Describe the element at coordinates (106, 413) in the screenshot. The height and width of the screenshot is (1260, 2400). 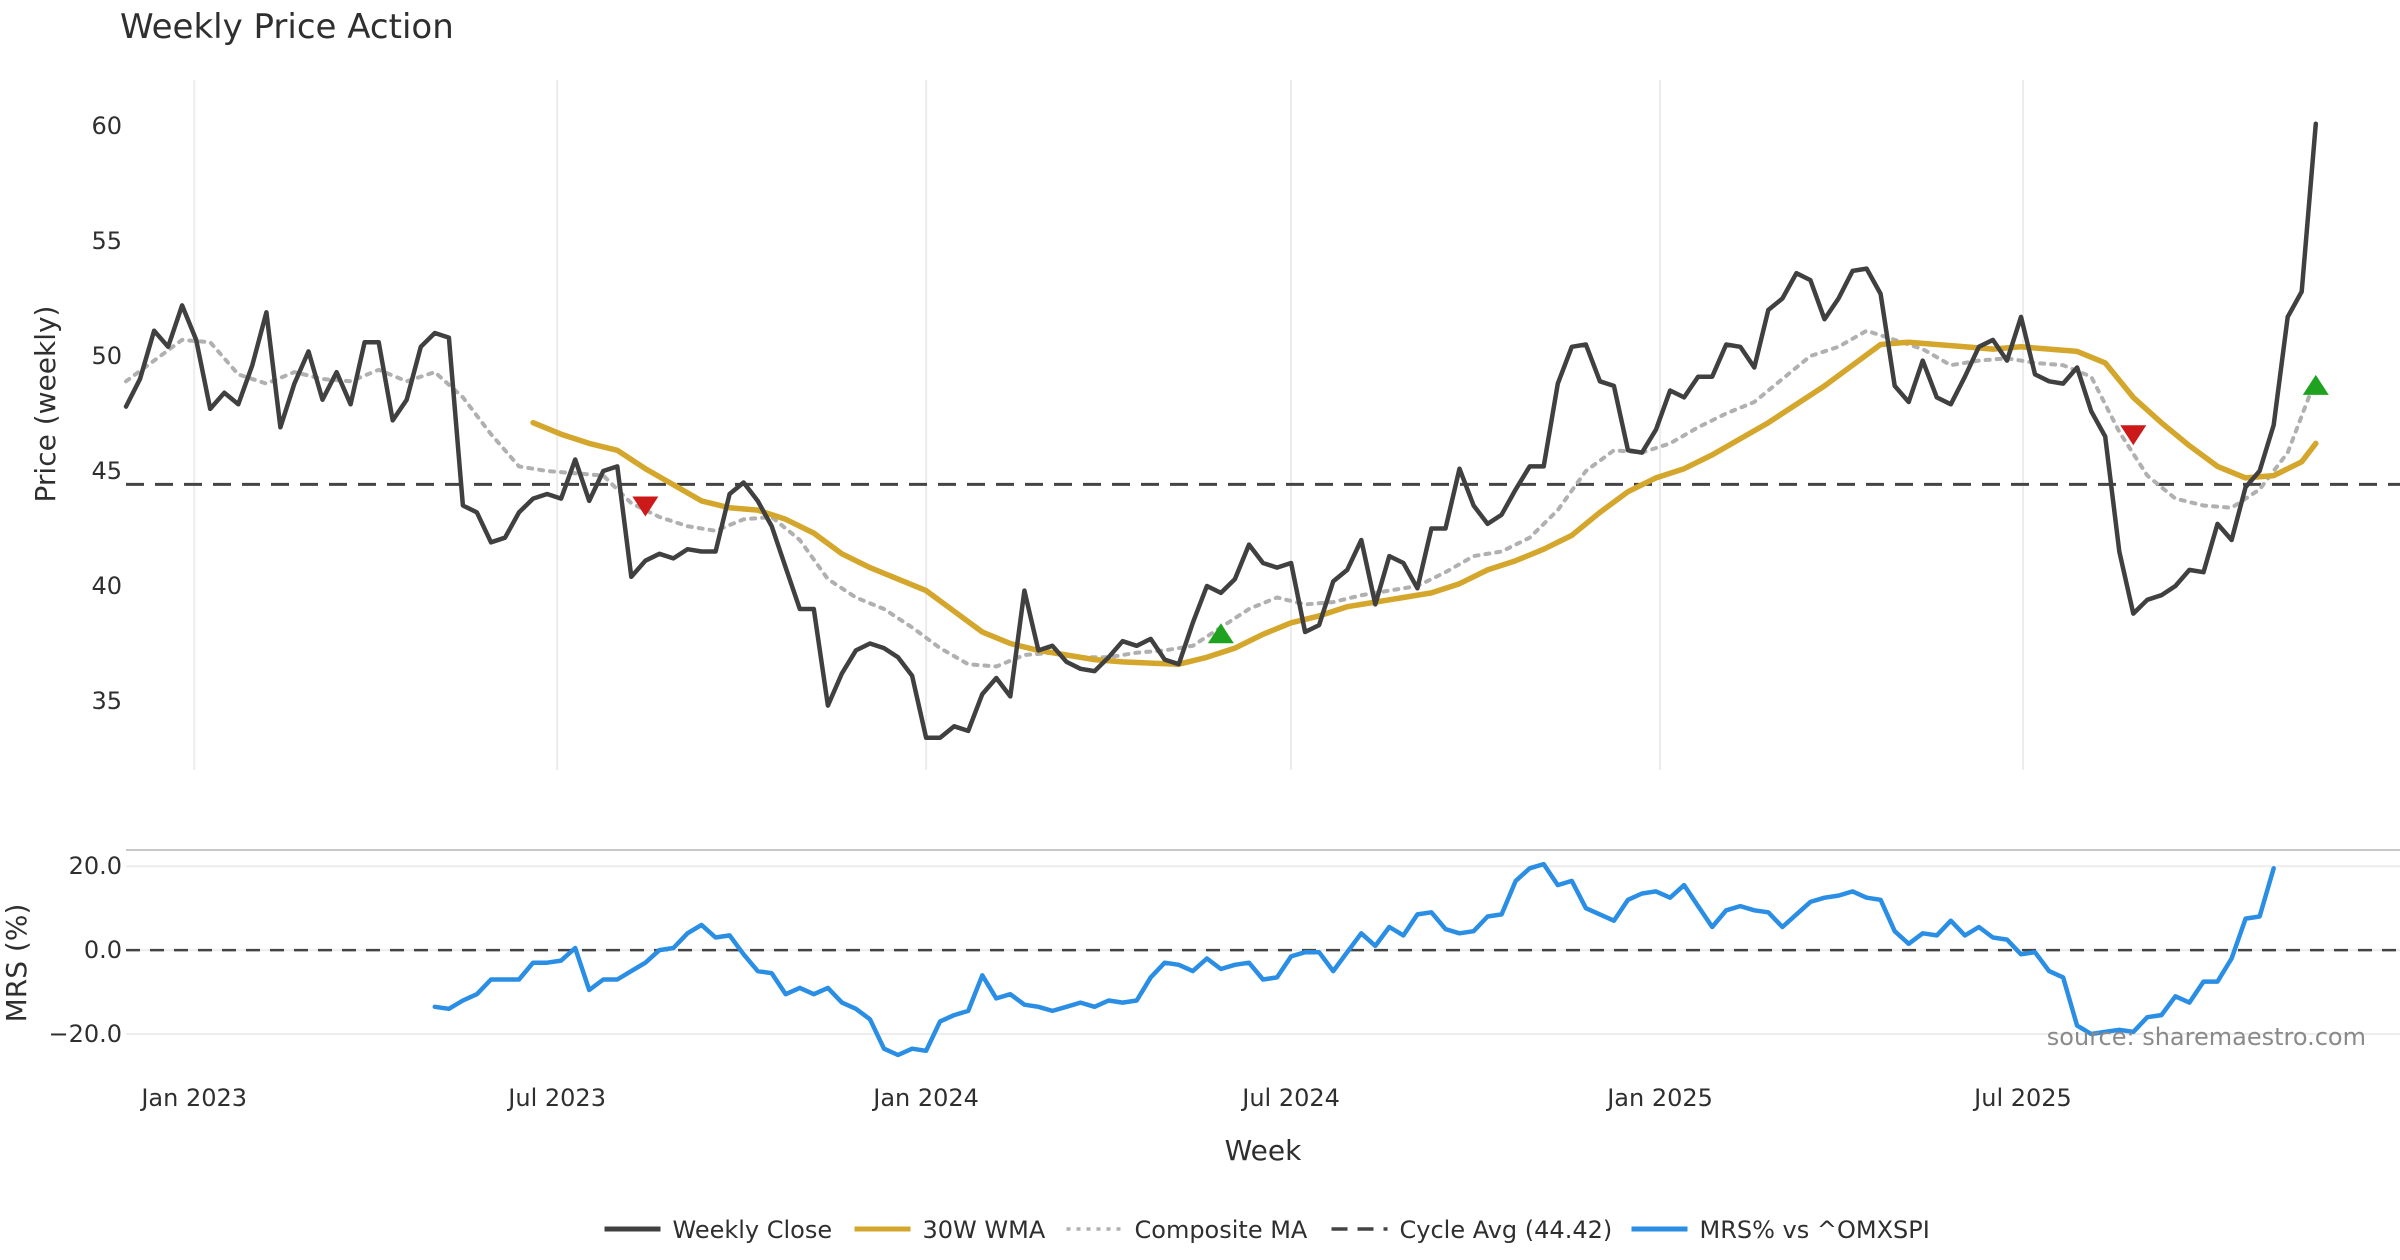
I see `price-y-ticks: 35 40 45 50 55 60` at that location.